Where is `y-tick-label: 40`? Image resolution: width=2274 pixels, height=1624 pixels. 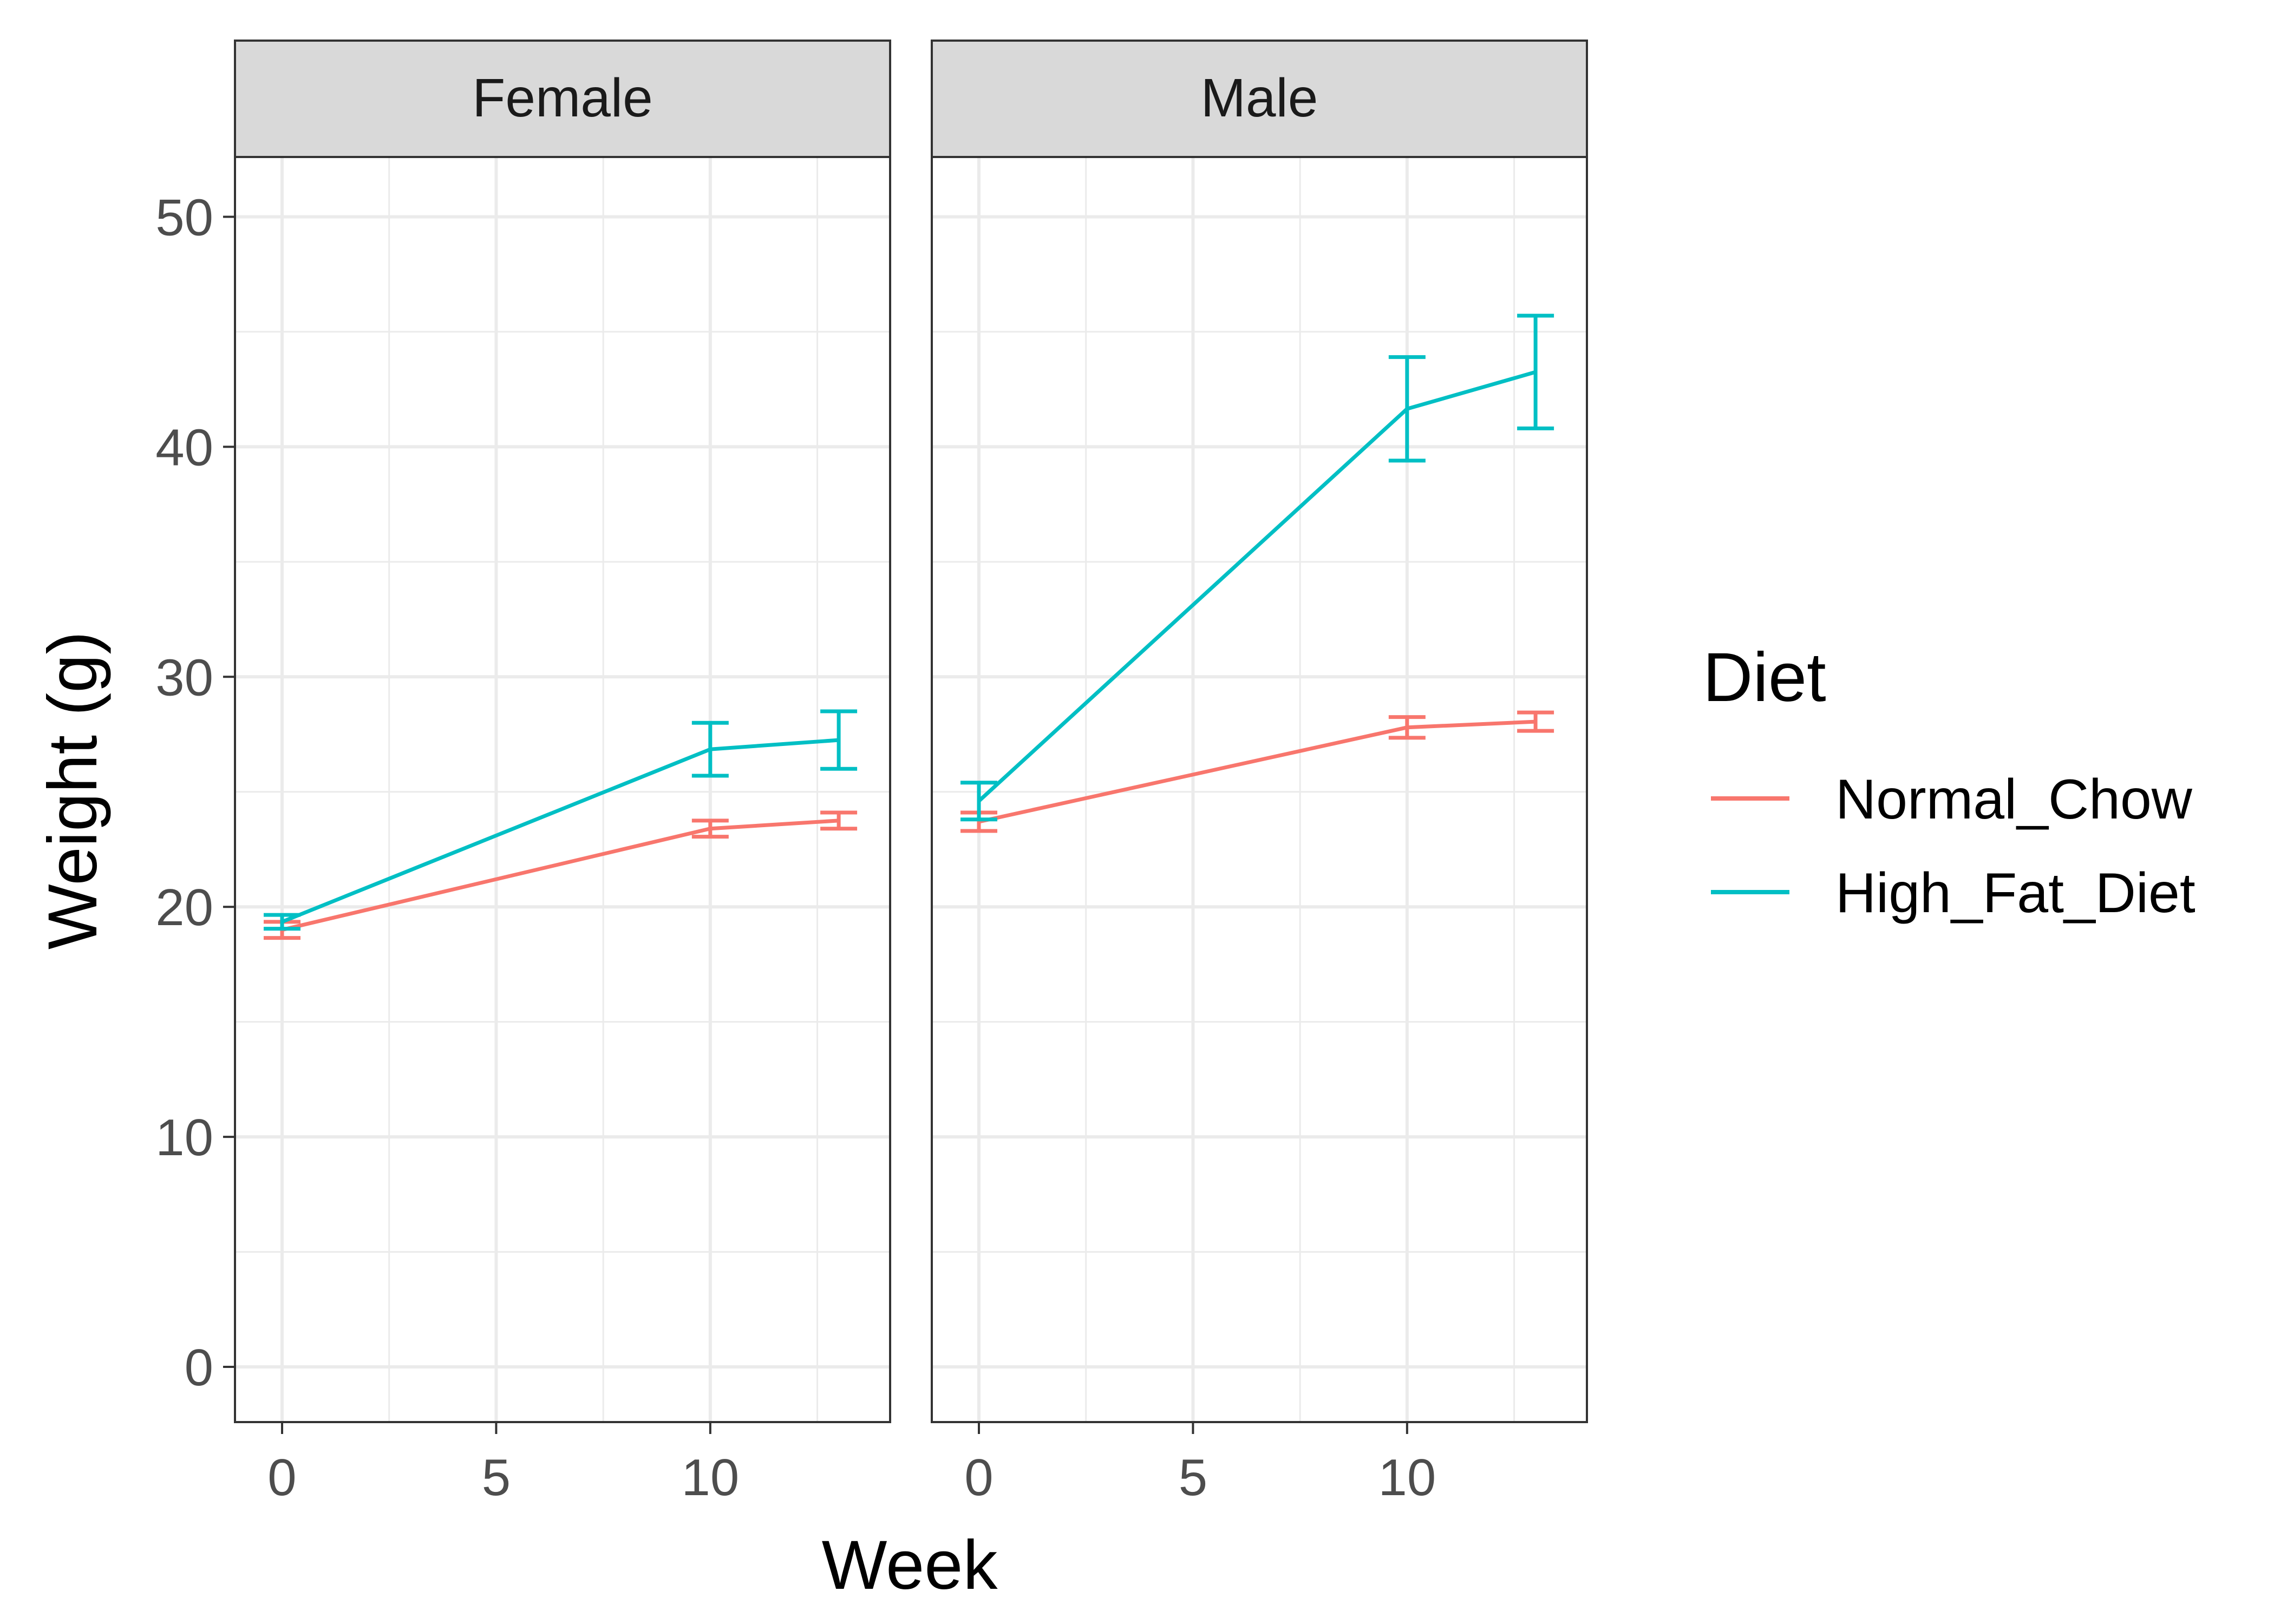 y-tick-label: 40 is located at coordinates (184, 447).